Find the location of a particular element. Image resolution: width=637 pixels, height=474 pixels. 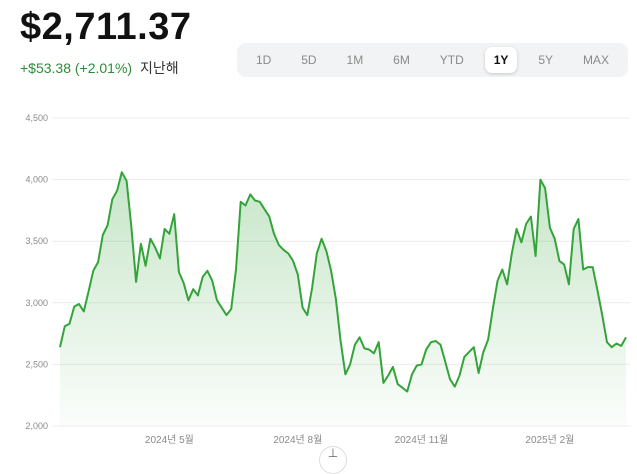

y-tick-label: 4,500 is located at coordinates (36, 118).